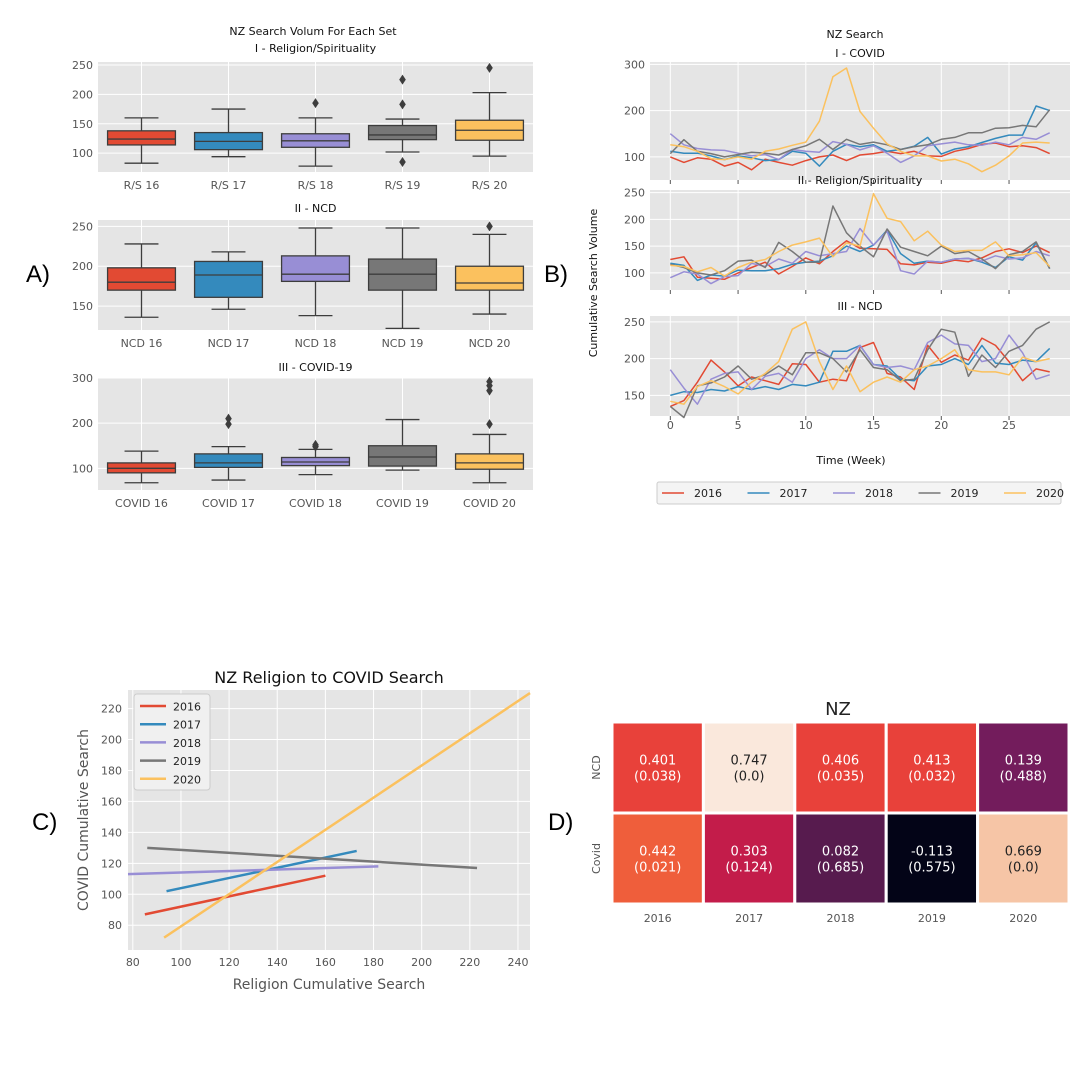 The image size is (1080, 1080). Describe the element at coordinates (593, 283) in the screenshot. I see `y-axis-label: Cumulative Search Volume` at that location.